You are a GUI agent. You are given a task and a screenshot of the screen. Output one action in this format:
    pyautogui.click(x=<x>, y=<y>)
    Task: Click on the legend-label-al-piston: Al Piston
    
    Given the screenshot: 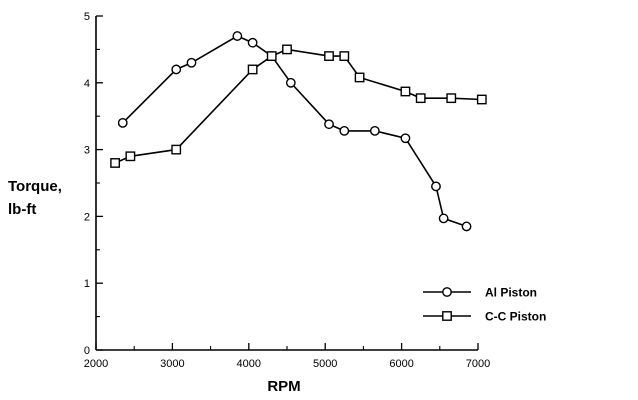 What is the action you would take?
    pyautogui.click(x=511, y=293)
    